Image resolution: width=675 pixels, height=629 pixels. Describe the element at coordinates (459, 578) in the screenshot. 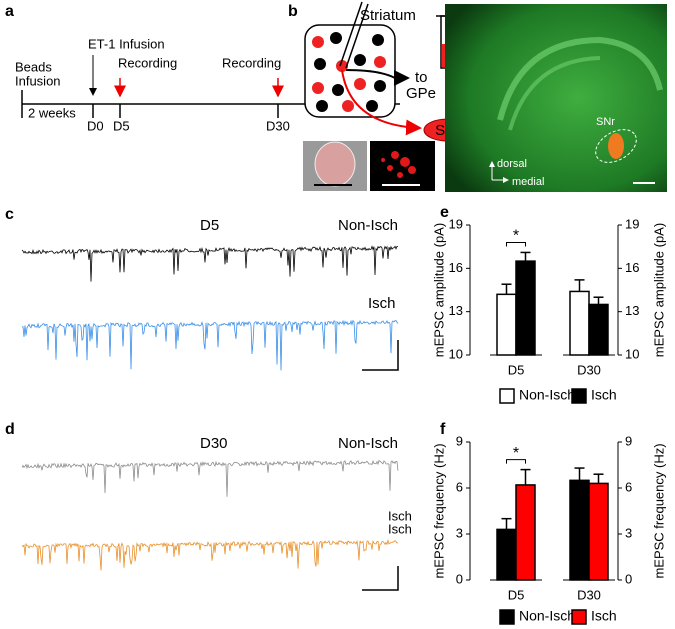

I see `y-tick-label: 0` at that location.